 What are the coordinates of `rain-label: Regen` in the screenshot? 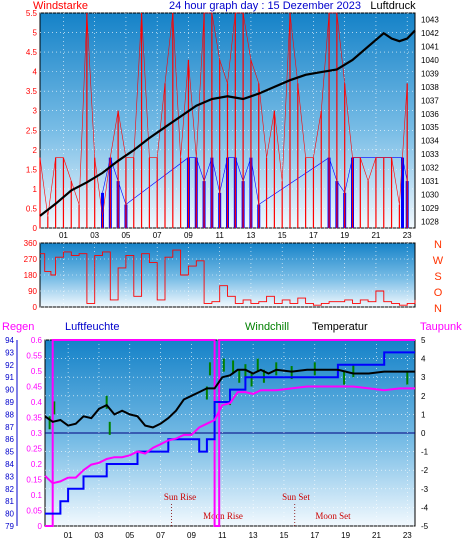 It's located at (18, 327).